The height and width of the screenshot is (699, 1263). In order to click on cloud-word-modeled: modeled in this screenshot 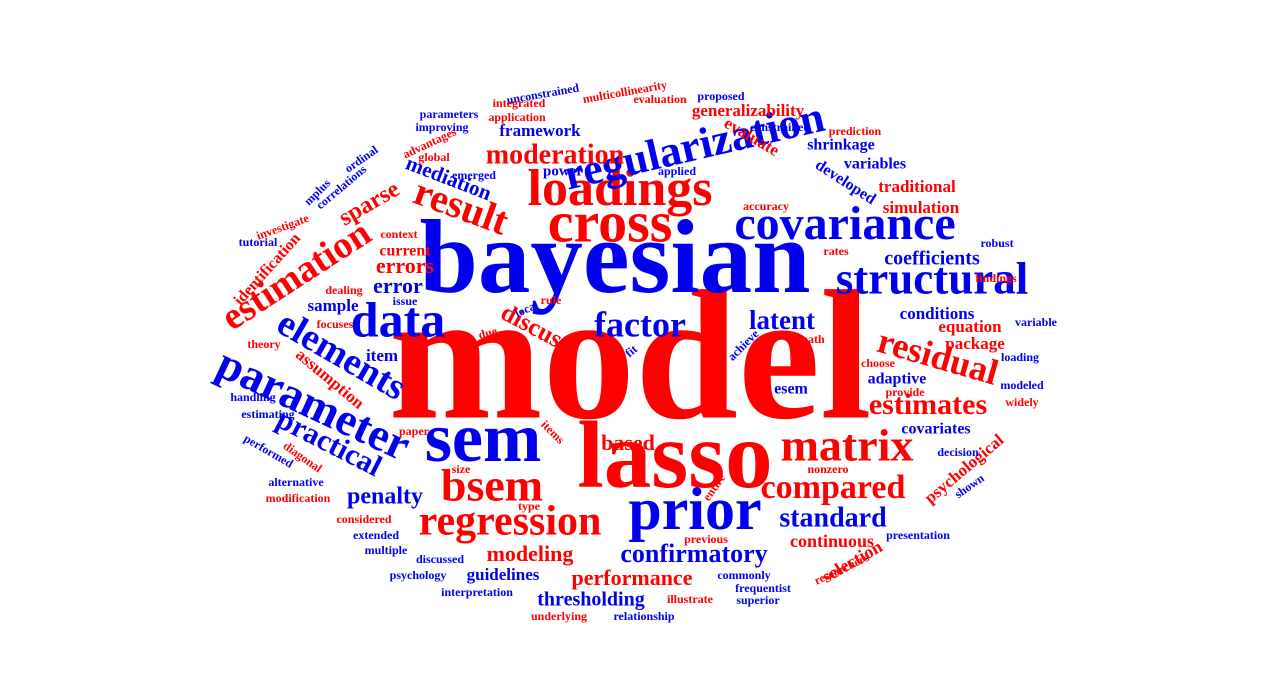, I will do `click(1022, 385)`.